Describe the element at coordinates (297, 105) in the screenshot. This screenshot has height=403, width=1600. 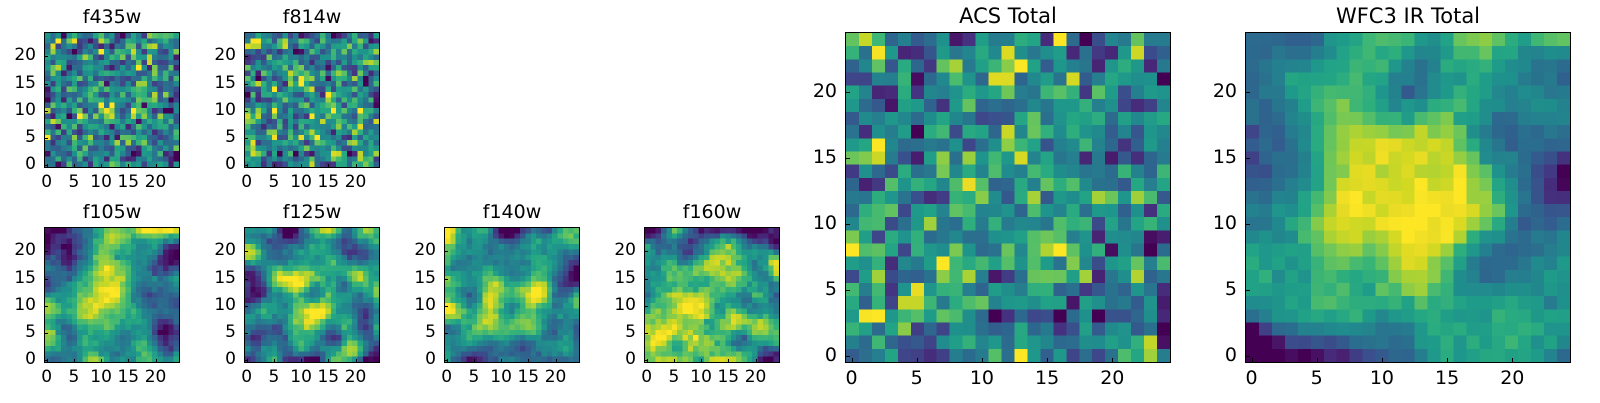
I see `panel-f814w: f814w 0 5 10 15 20 0 5 10 15 20` at that location.